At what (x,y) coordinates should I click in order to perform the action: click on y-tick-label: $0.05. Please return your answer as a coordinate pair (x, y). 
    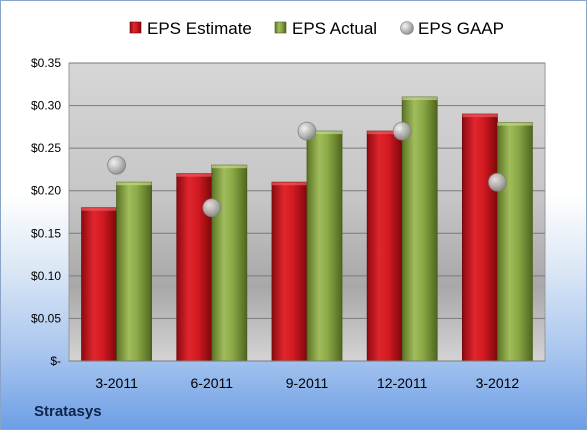
    Looking at the image, I should click on (46, 318).